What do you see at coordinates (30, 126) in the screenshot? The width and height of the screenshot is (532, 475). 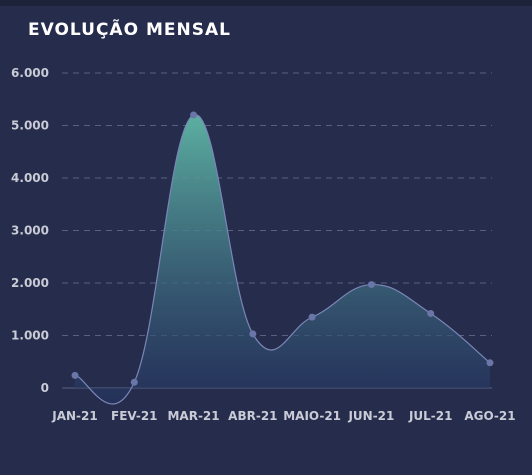 I see `y-tick-label: 5.000` at bounding box center [30, 126].